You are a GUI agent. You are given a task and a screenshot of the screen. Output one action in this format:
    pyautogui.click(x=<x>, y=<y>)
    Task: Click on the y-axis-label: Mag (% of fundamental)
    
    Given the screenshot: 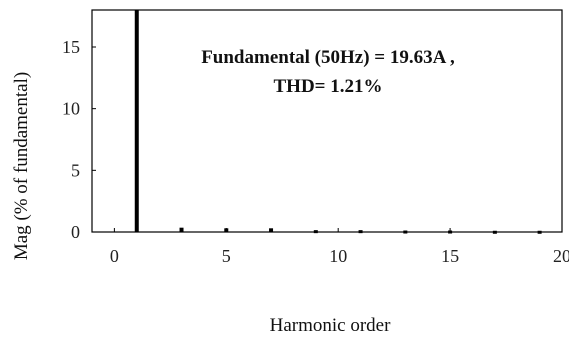 What is the action you would take?
    pyautogui.click(x=21, y=166)
    